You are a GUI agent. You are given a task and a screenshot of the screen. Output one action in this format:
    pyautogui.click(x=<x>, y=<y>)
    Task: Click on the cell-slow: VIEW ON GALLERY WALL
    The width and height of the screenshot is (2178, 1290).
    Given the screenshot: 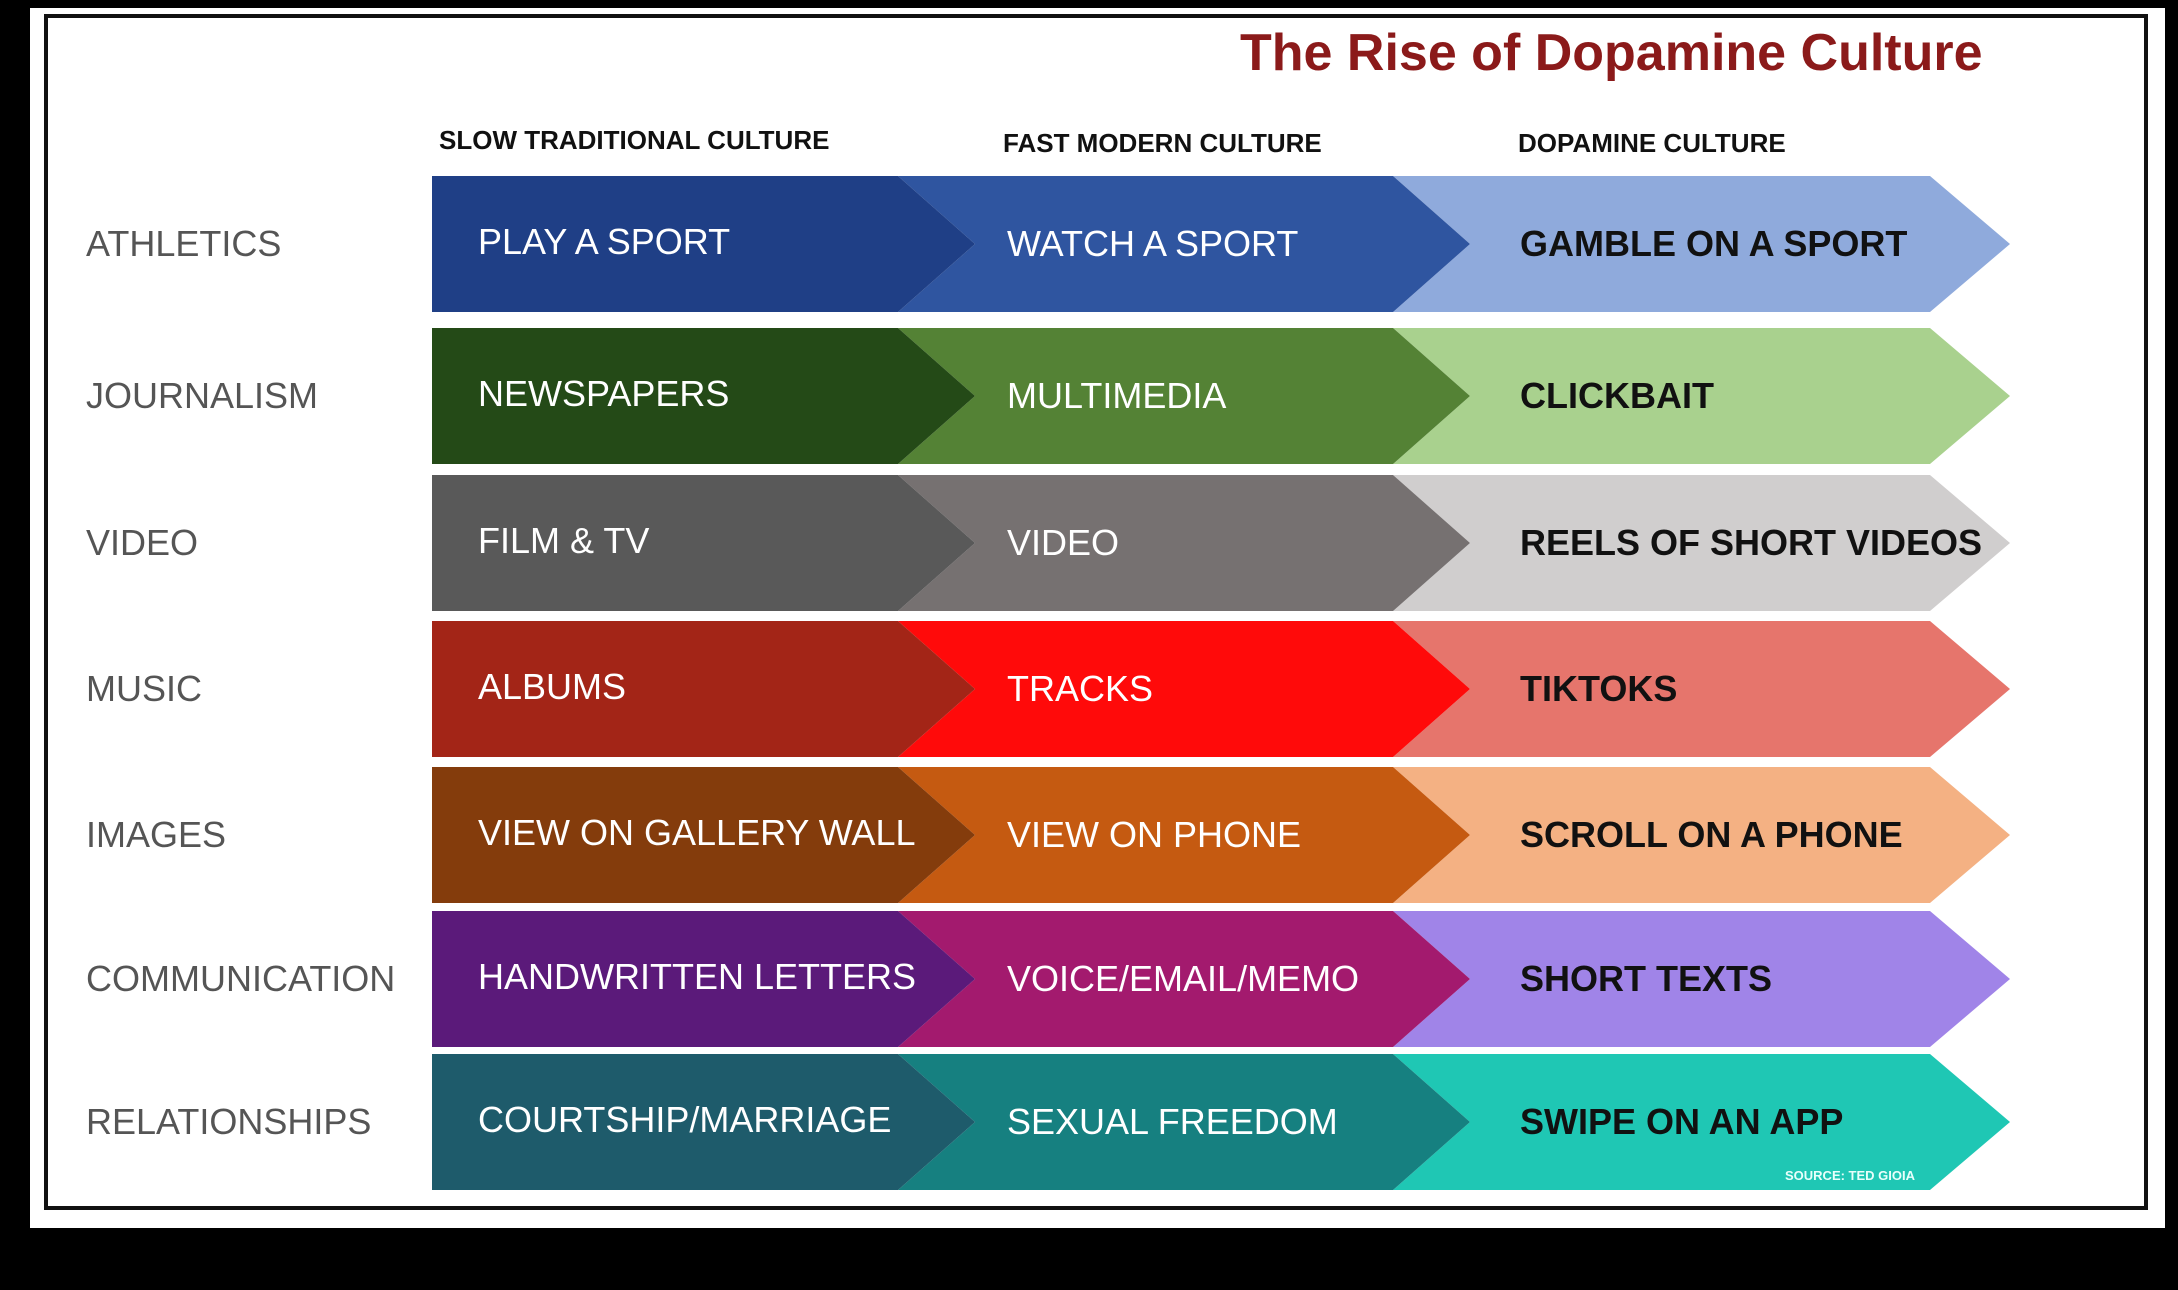 What is the action you would take?
    pyautogui.click(x=696, y=832)
    